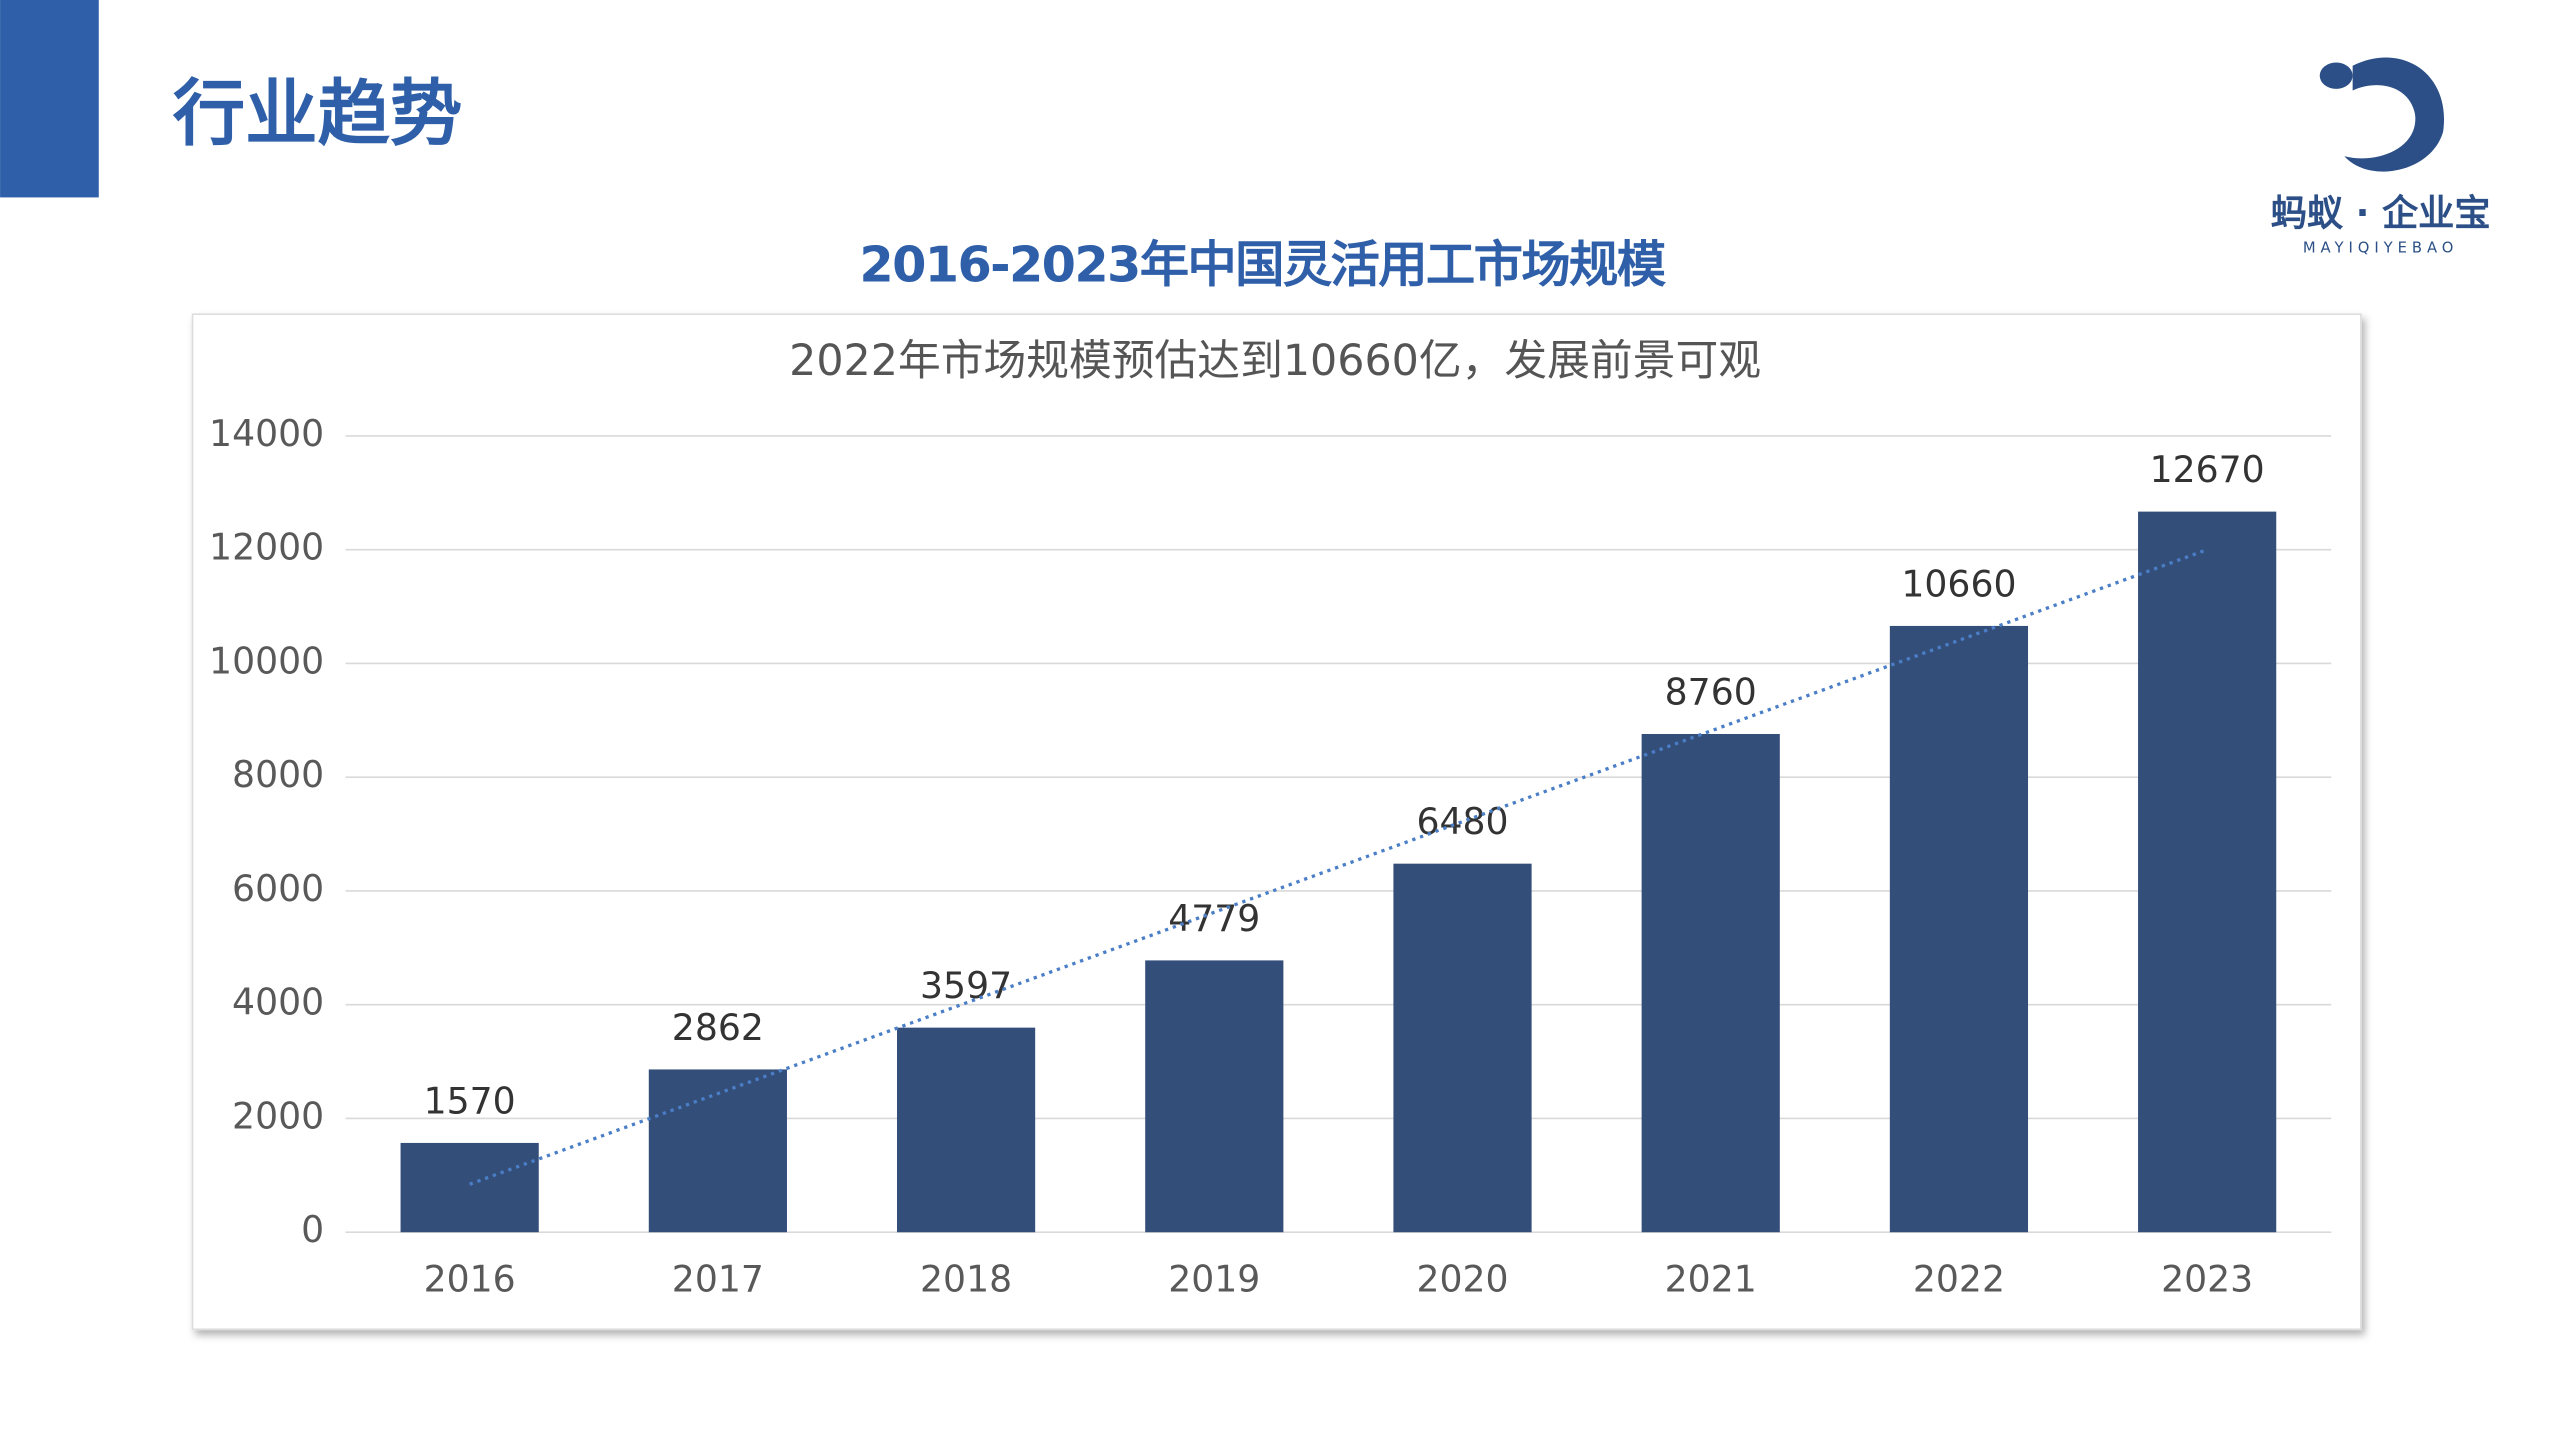  Describe the element at coordinates (1958, 583) in the screenshot. I see `data-label: 10660` at that location.